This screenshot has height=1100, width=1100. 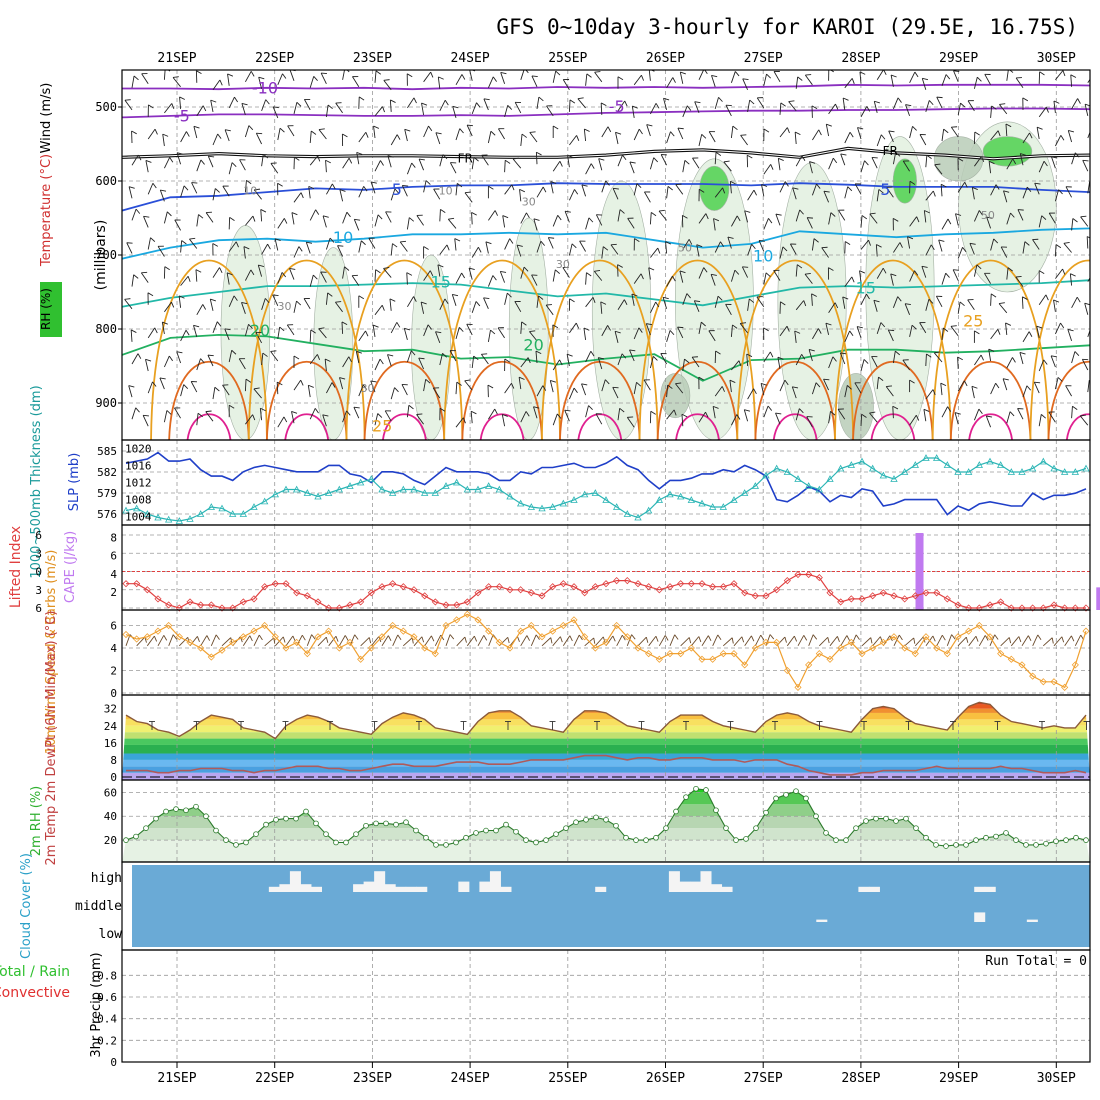 What do you see at coordinates (554, 569) in the screenshot?
I see `lifted-index-cape-panel: 6 3 0 3 6 2 4 6 8 Lifted Index CAPE (J/kg)` at bounding box center [554, 569].